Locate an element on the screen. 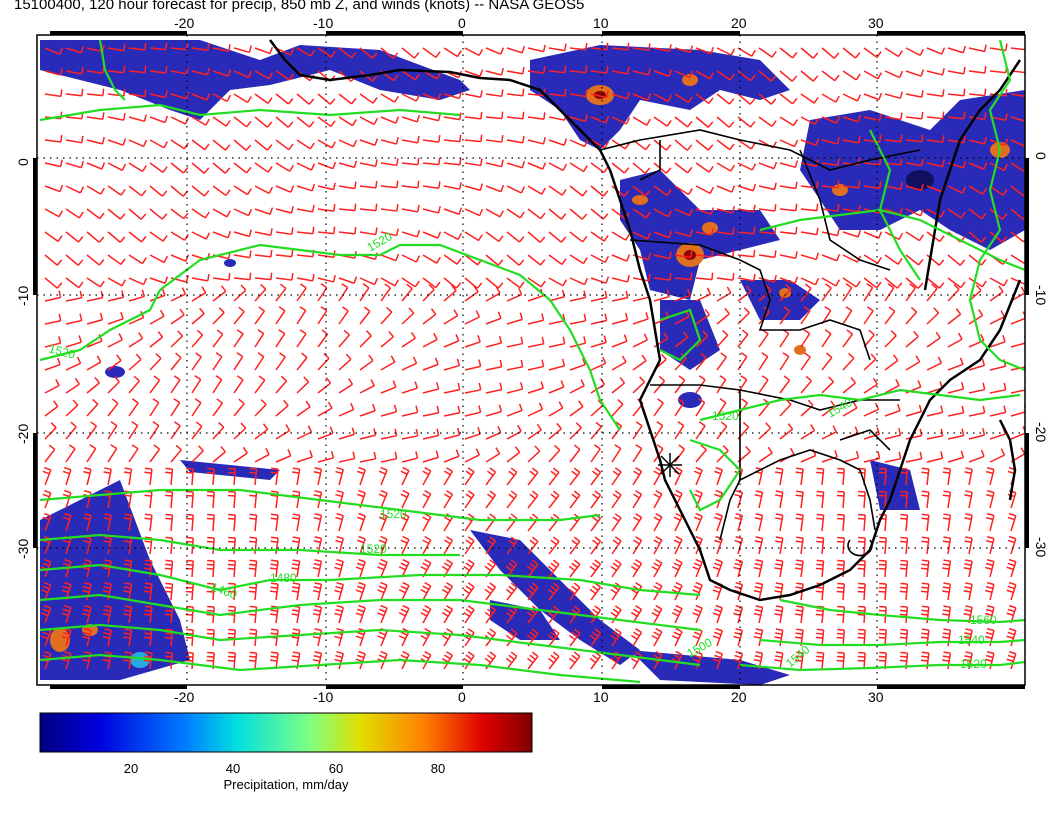 The width and height of the screenshot is (1056, 816). border is located at coordinates (867, 500).